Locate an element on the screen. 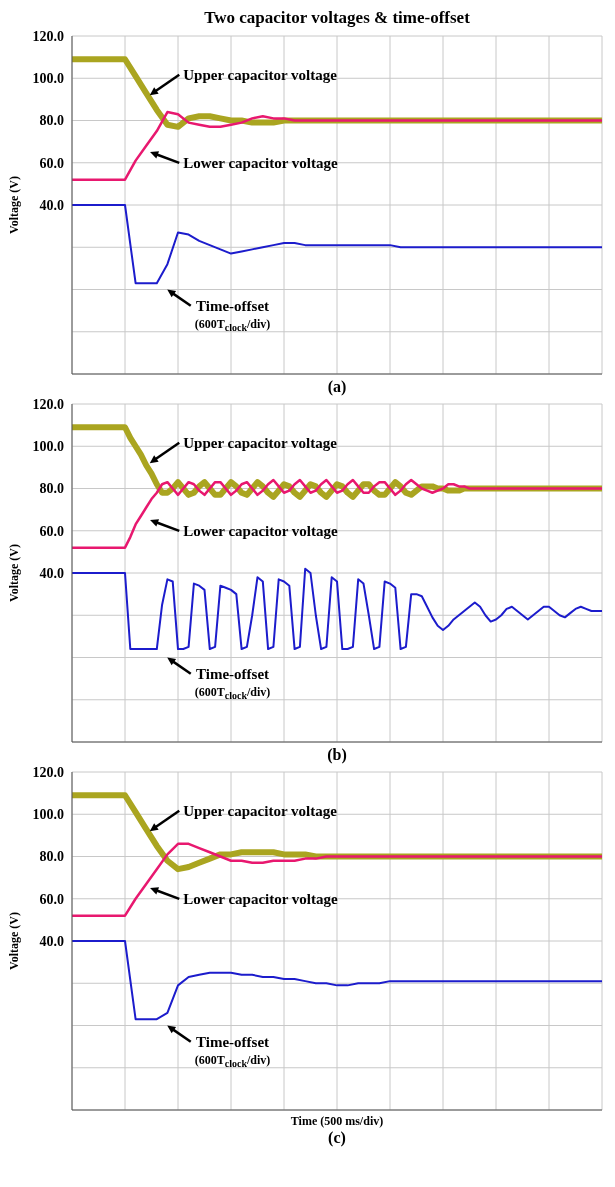  x-axis-title: Time (500 ms/div) is located at coordinates (337, 1121).